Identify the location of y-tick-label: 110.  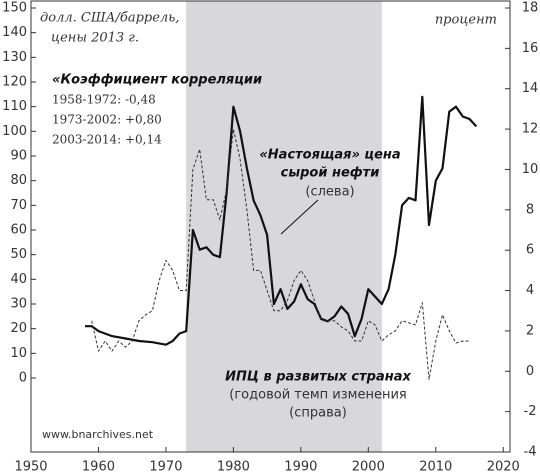
(14, 106).